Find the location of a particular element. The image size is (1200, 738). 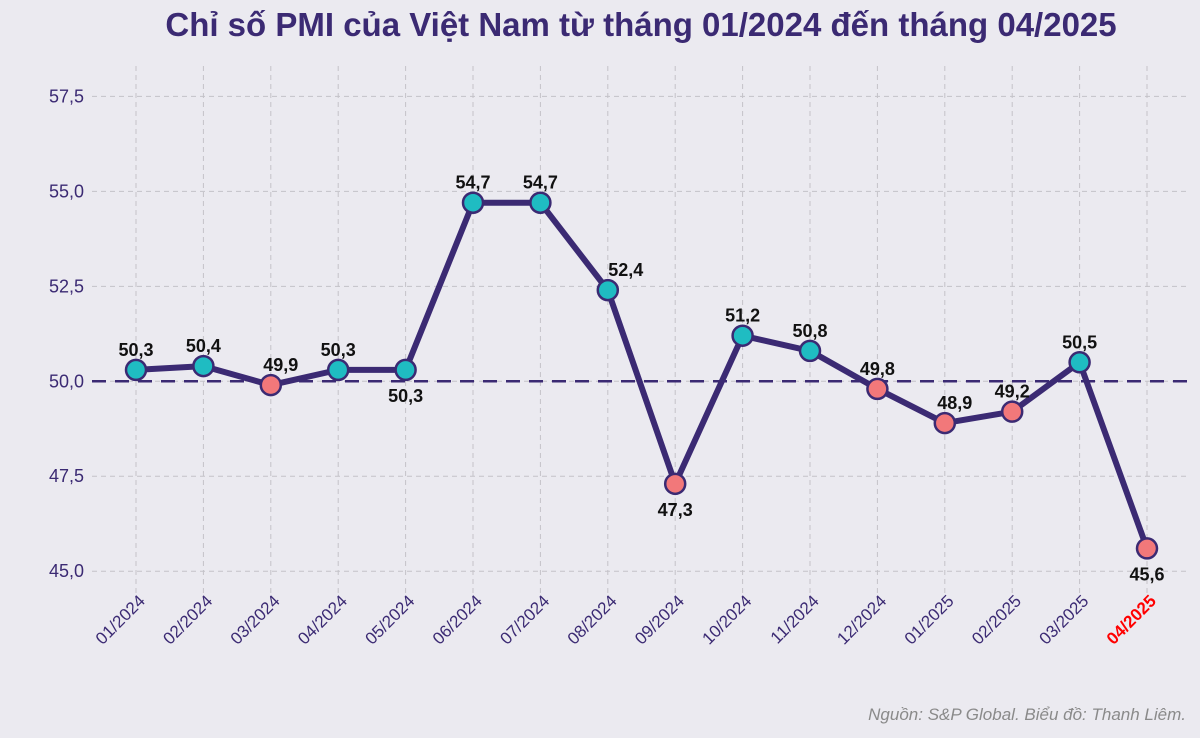

x-tick-label: 09/2024 is located at coordinates (659, 619).